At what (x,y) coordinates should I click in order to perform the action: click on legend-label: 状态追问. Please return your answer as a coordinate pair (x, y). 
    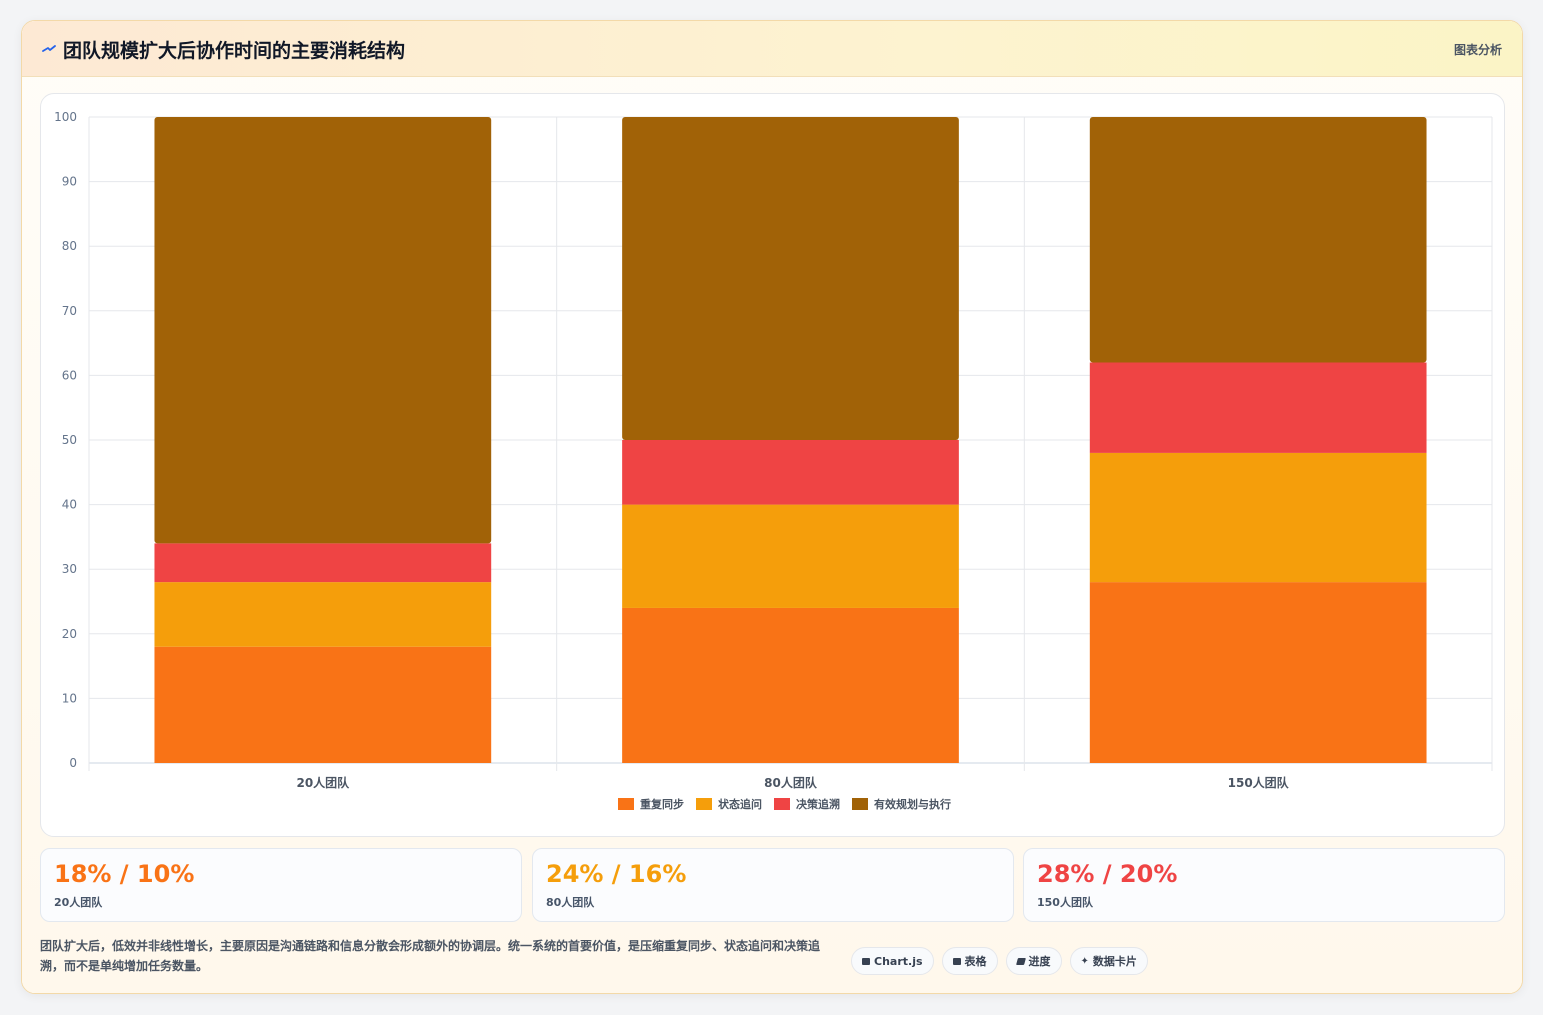
    Looking at the image, I should click on (740, 804).